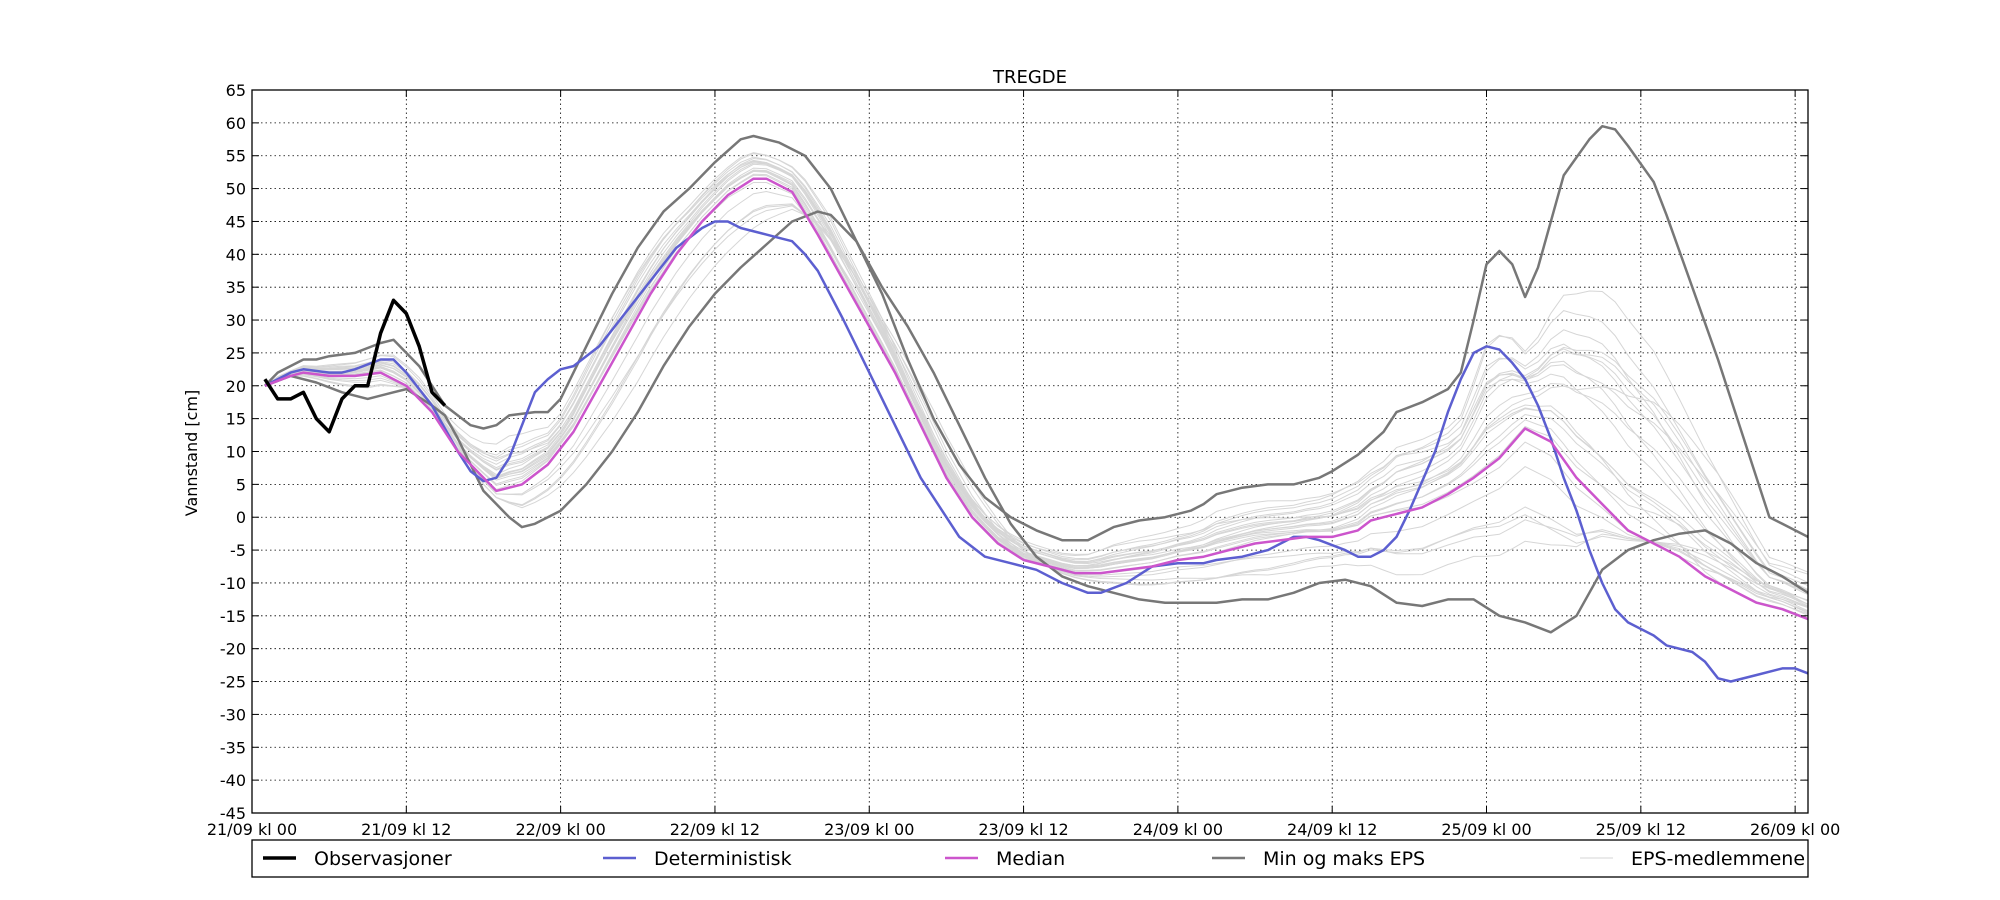 This screenshot has width=2000, height=900. Describe the element at coordinates (723, 859) in the screenshot. I see `legend-label: Deterministisk` at that location.